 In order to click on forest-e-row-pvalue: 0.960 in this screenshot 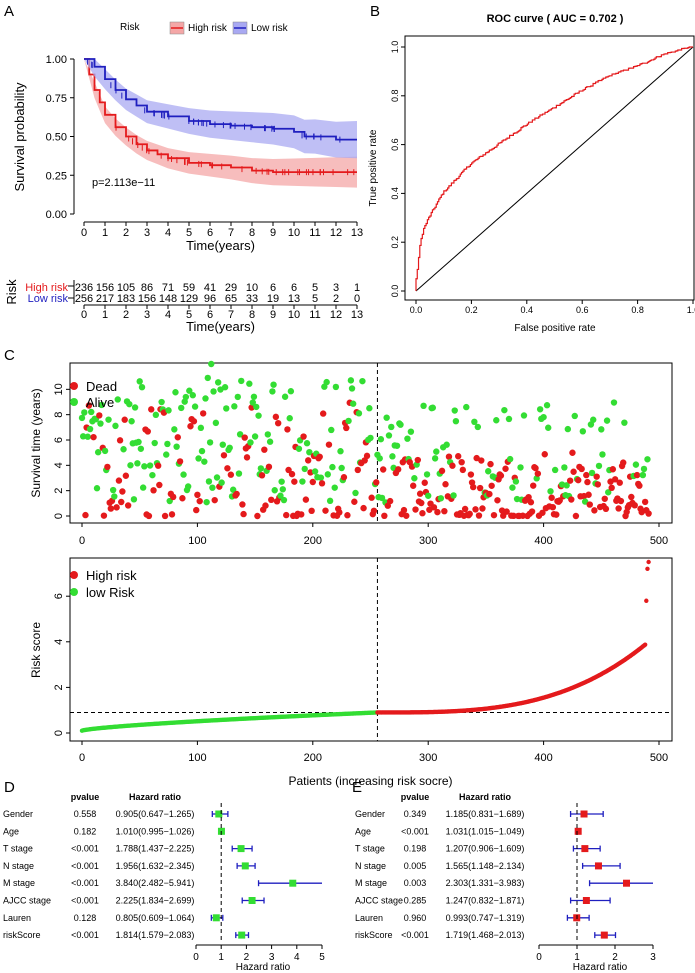, I will do `click(415, 918)`.